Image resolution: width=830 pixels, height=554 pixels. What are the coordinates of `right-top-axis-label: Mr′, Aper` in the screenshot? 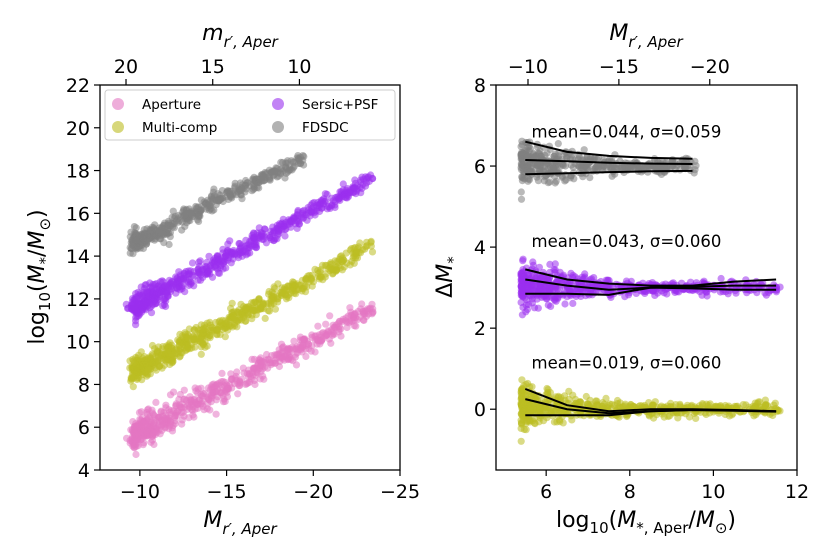 It's located at (646, 36).